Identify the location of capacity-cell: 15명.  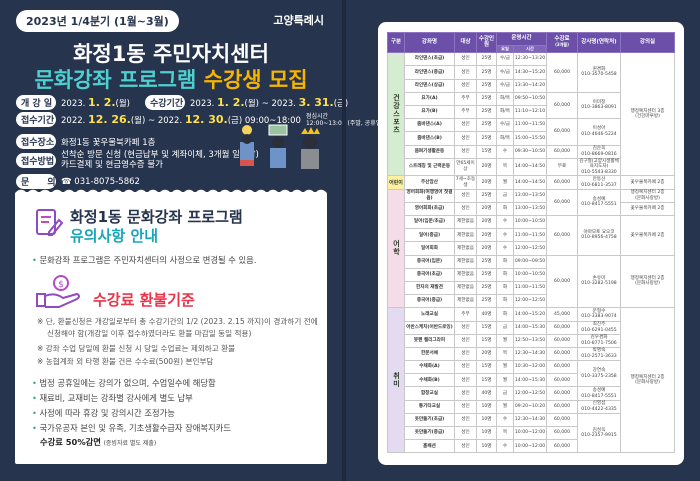
(486, 340).